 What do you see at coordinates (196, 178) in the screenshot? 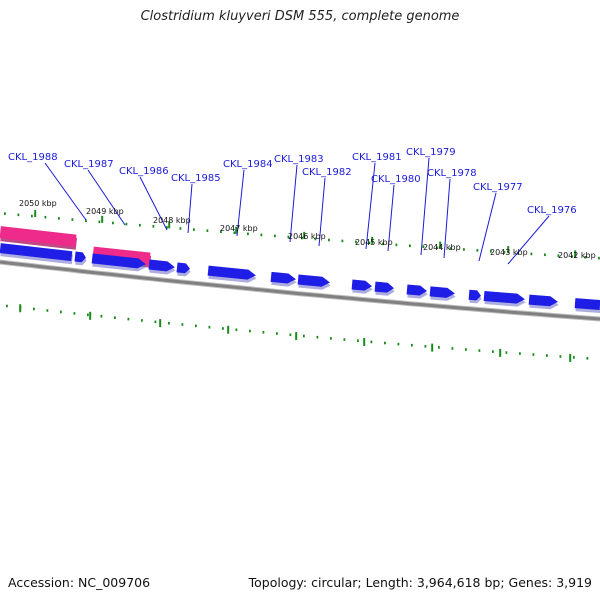
I see `gene-label: CKL_1985` at bounding box center [196, 178].